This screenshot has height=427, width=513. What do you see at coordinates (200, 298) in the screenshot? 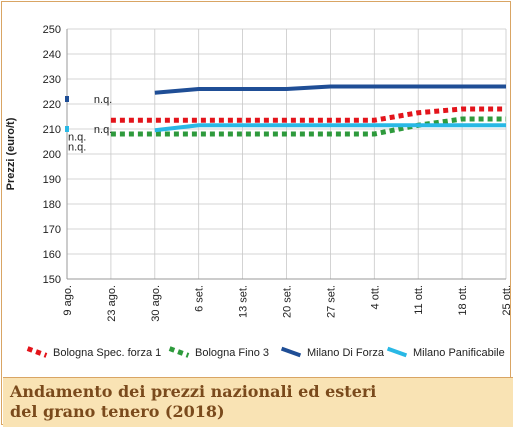
I see `x-tick-label: 6 set.` at bounding box center [200, 298].